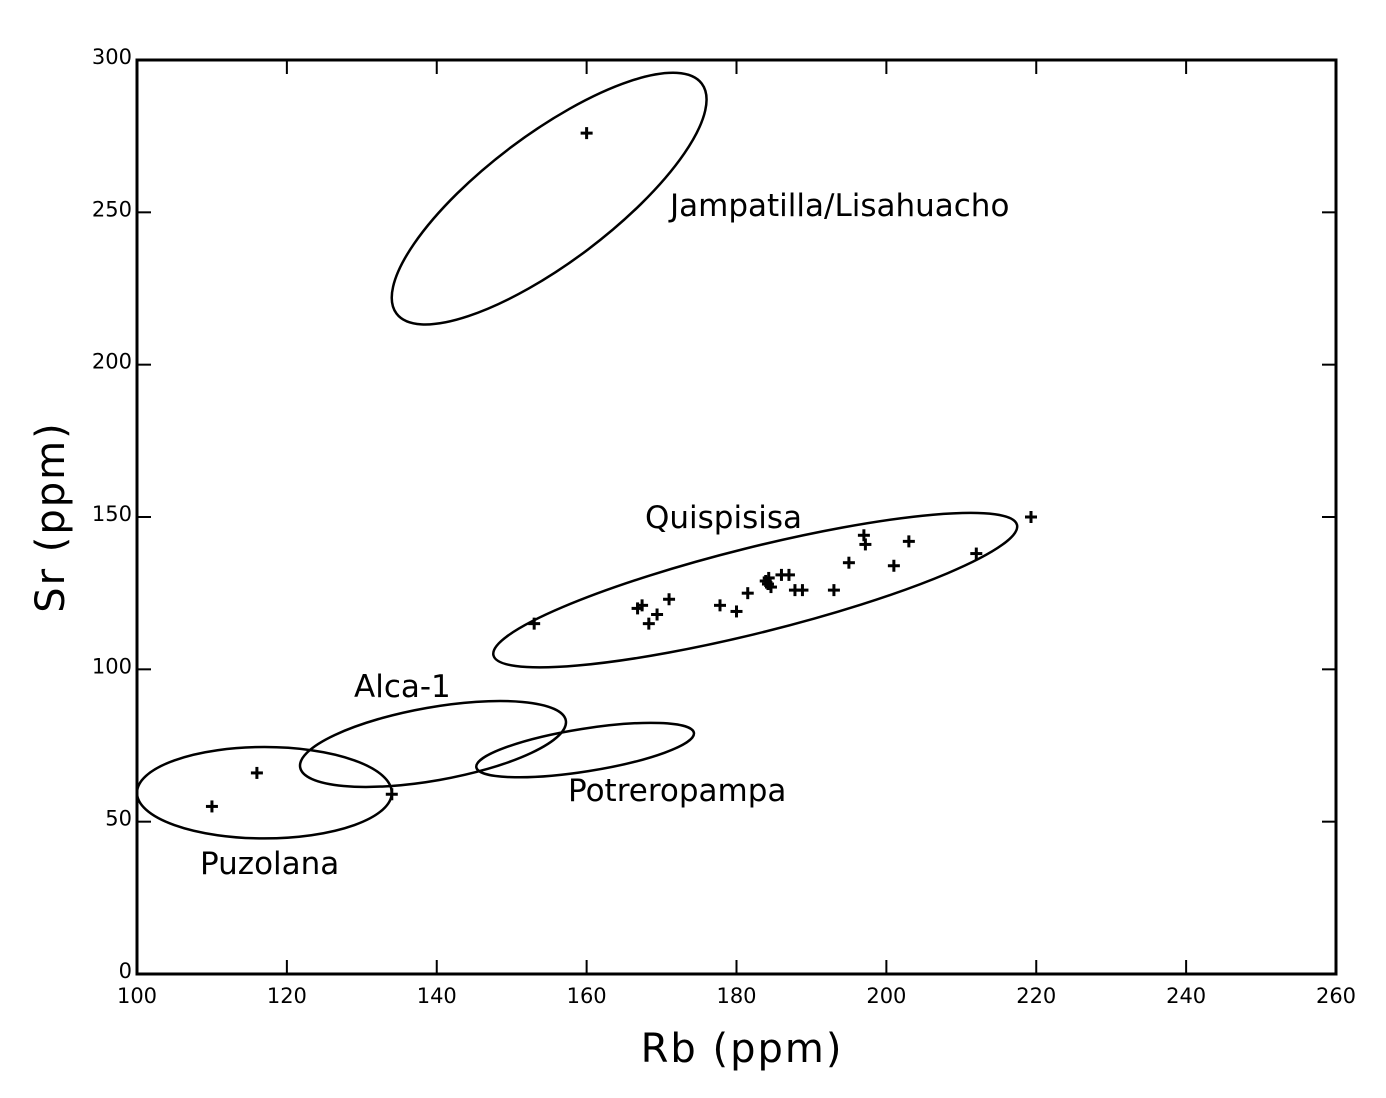  What do you see at coordinates (1186, 996) in the screenshot?
I see `x-tick-label: 240` at bounding box center [1186, 996].